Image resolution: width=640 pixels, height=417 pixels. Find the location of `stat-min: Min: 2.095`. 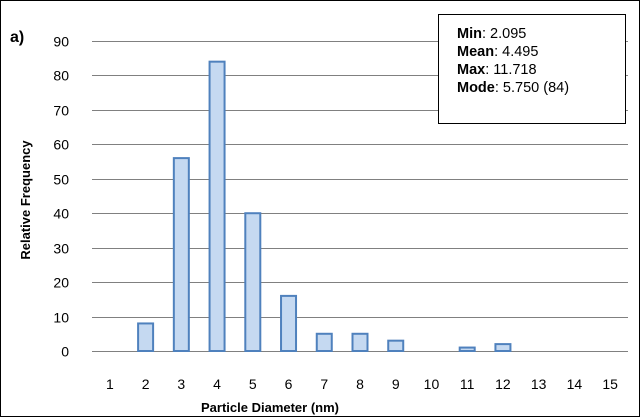

stat-min: Min: 2.095 is located at coordinates (492, 34).